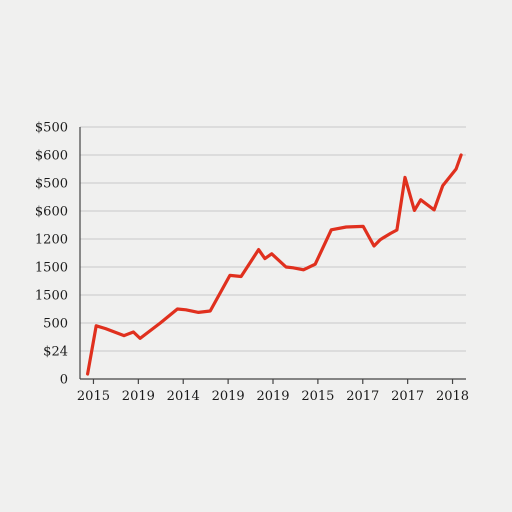 The width and height of the screenshot is (512, 512). Describe the element at coordinates (55, 324) in the screenshot. I see `y-tick-label: 500` at that location.